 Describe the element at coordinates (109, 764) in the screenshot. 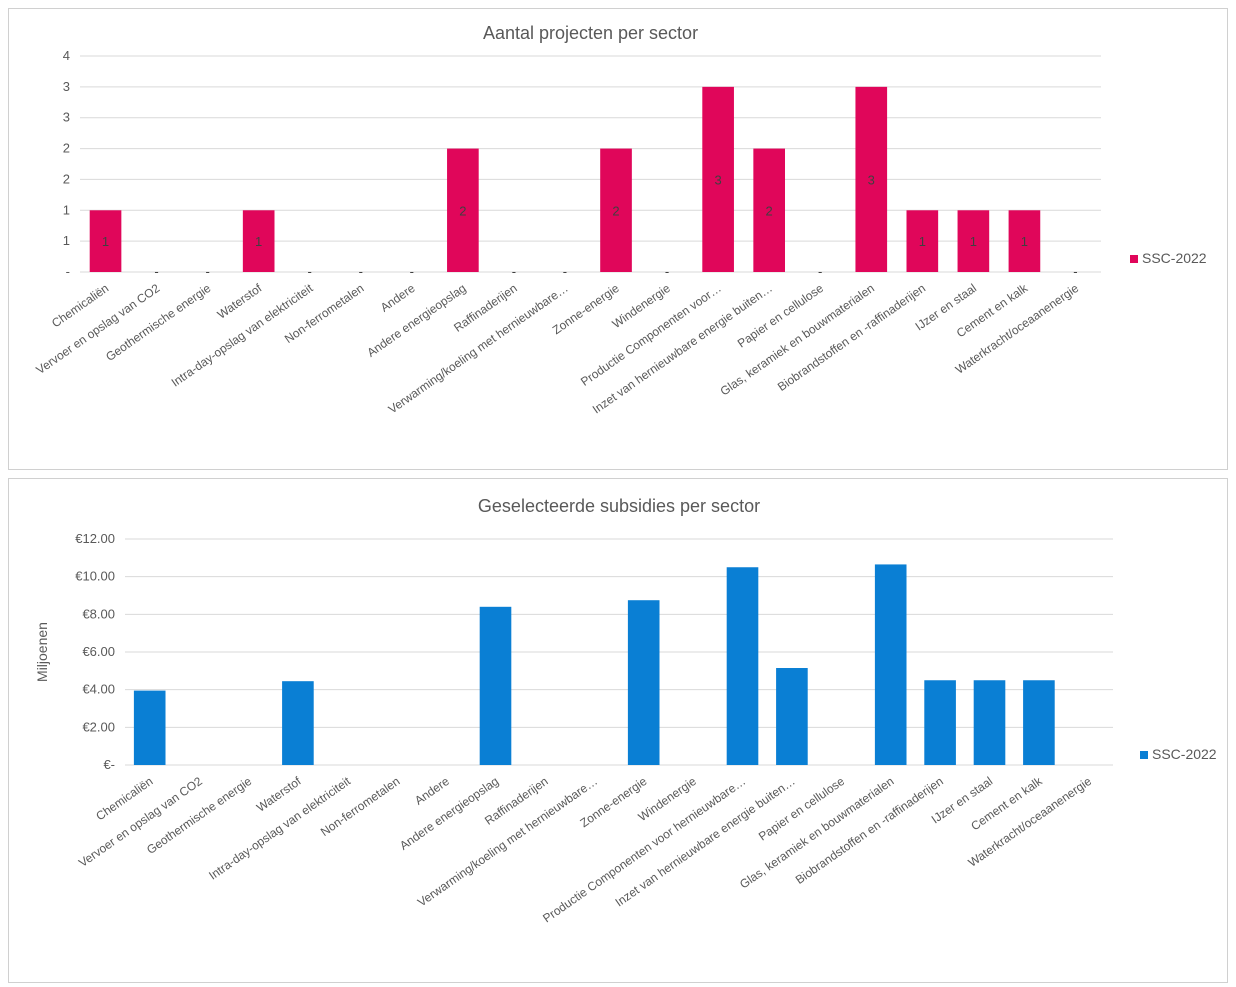

I see `y-tick-label: €-` at that location.